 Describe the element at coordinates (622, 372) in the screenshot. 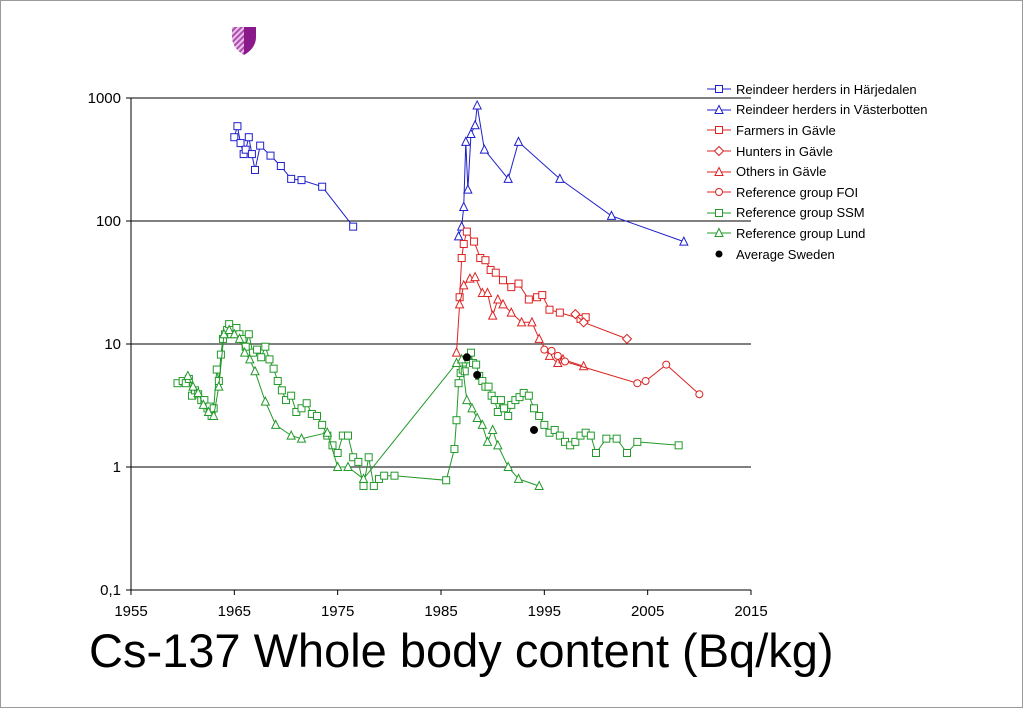

I see `series-reference-group-foi` at that location.